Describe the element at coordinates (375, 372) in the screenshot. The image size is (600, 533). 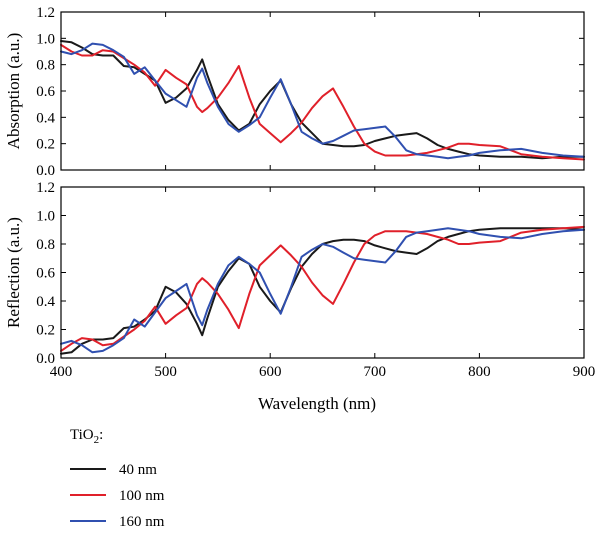
I see `x-tick-label: 700` at that location.